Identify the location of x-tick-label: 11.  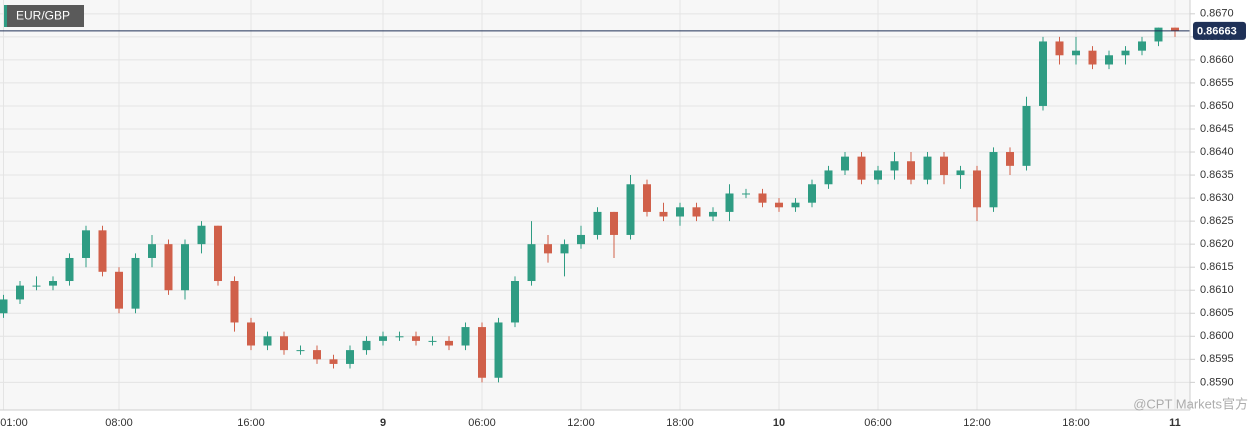
(1175, 423).